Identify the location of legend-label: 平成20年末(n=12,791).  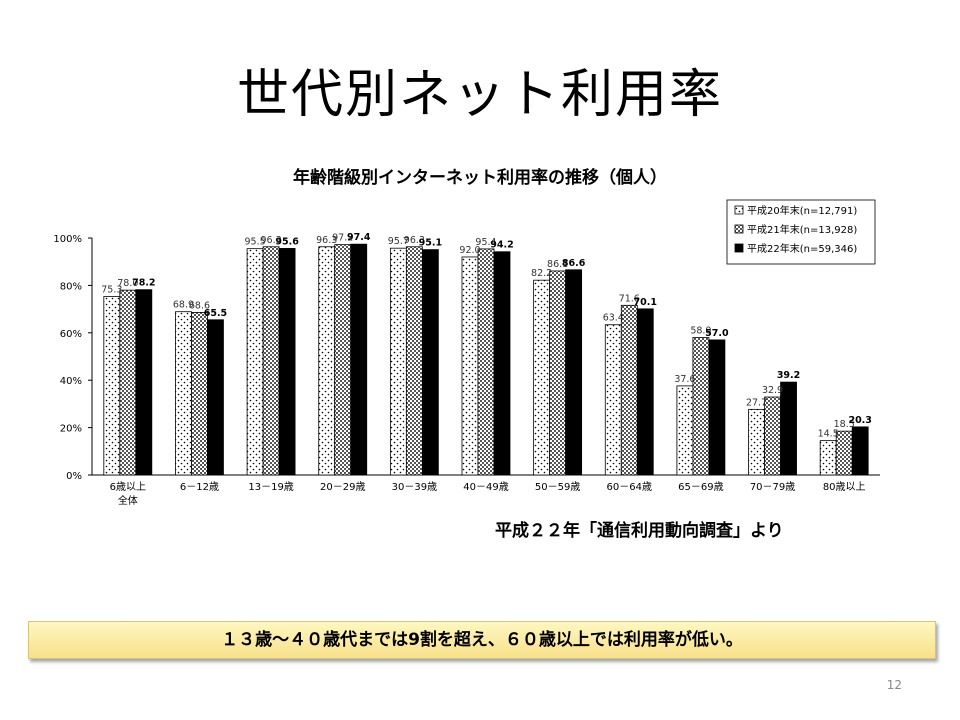
(802, 210).